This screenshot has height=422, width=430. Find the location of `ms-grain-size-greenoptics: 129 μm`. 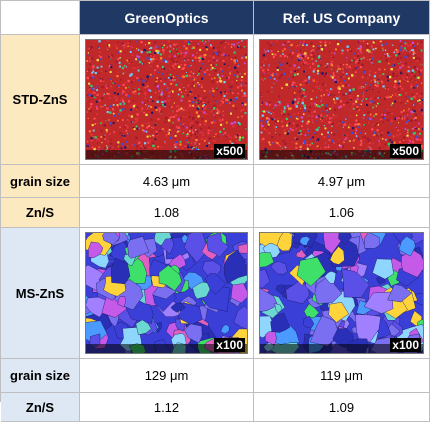

ms-grain-size-greenoptics: 129 μm is located at coordinates (167, 376).